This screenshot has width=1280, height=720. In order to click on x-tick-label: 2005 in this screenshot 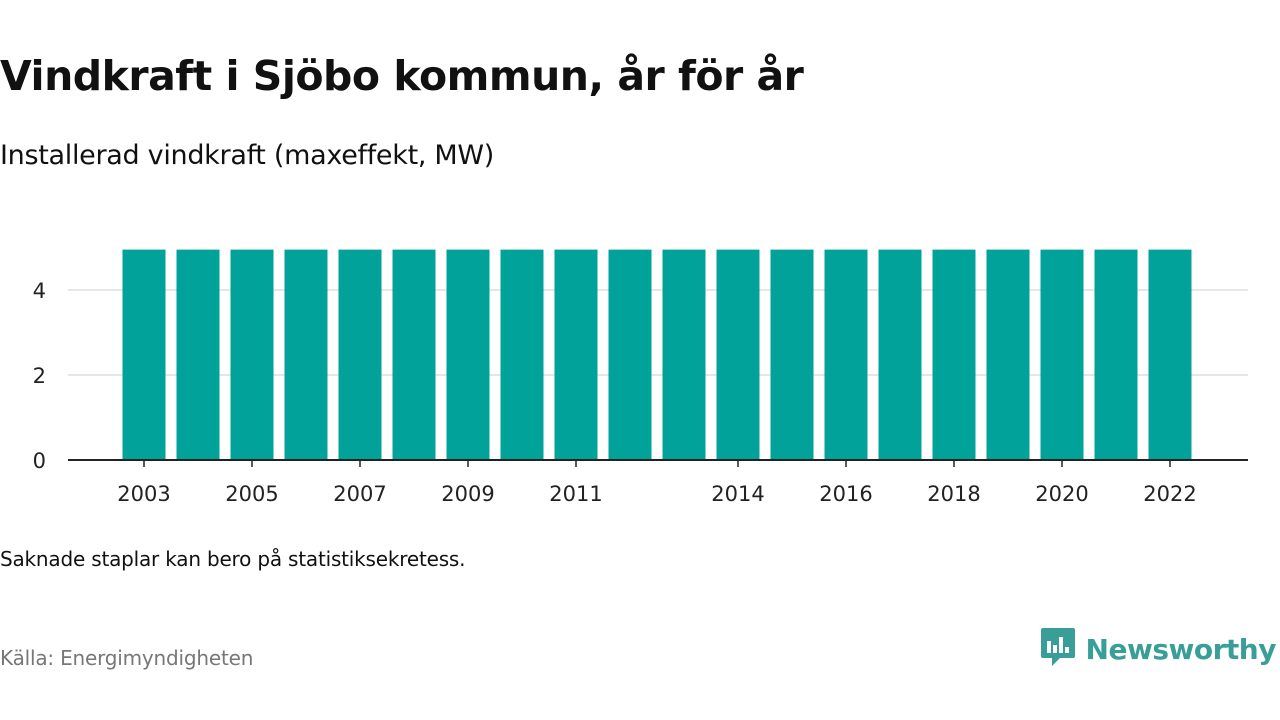, I will do `click(251, 494)`.